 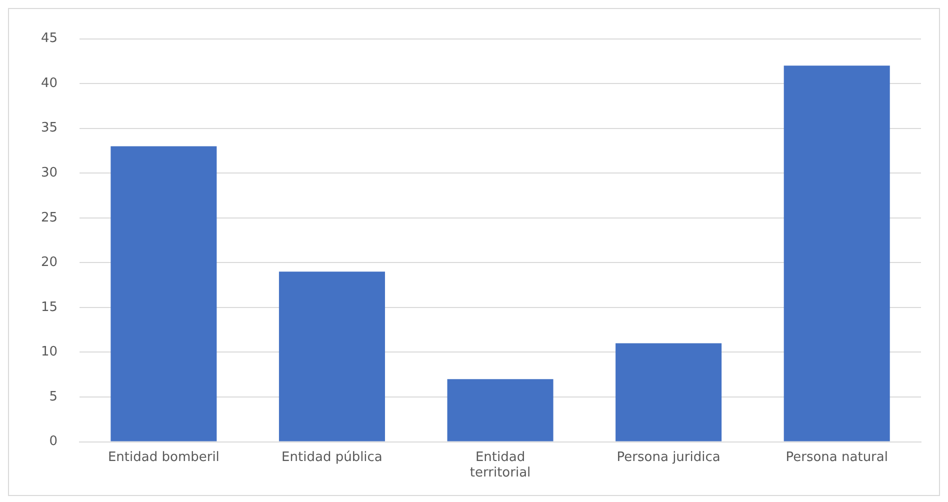 What do you see at coordinates (164, 457) in the screenshot?
I see `x-tick-label: Entidad bomberil` at bounding box center [164, 457].